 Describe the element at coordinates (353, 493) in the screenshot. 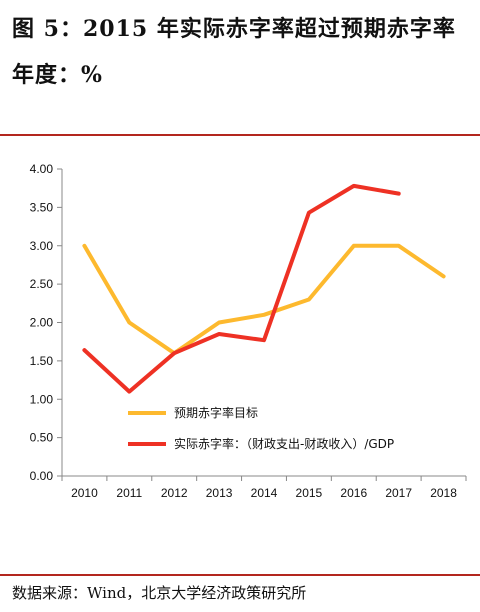

I see `x-tick-label: 2016` at that location.